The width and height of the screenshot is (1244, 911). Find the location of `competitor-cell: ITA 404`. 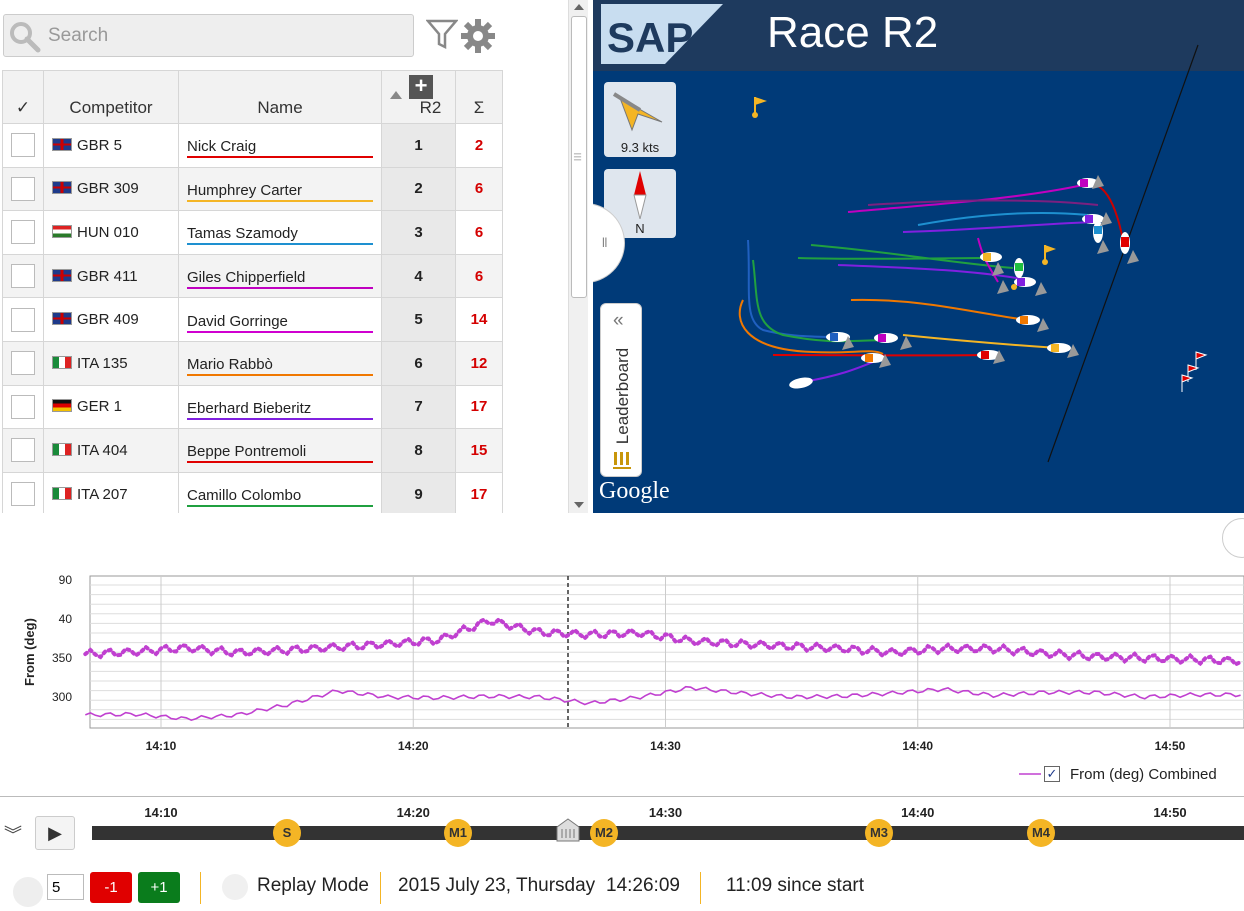

competitor-cell: ITA 404 is located at coordinates (111, 450).